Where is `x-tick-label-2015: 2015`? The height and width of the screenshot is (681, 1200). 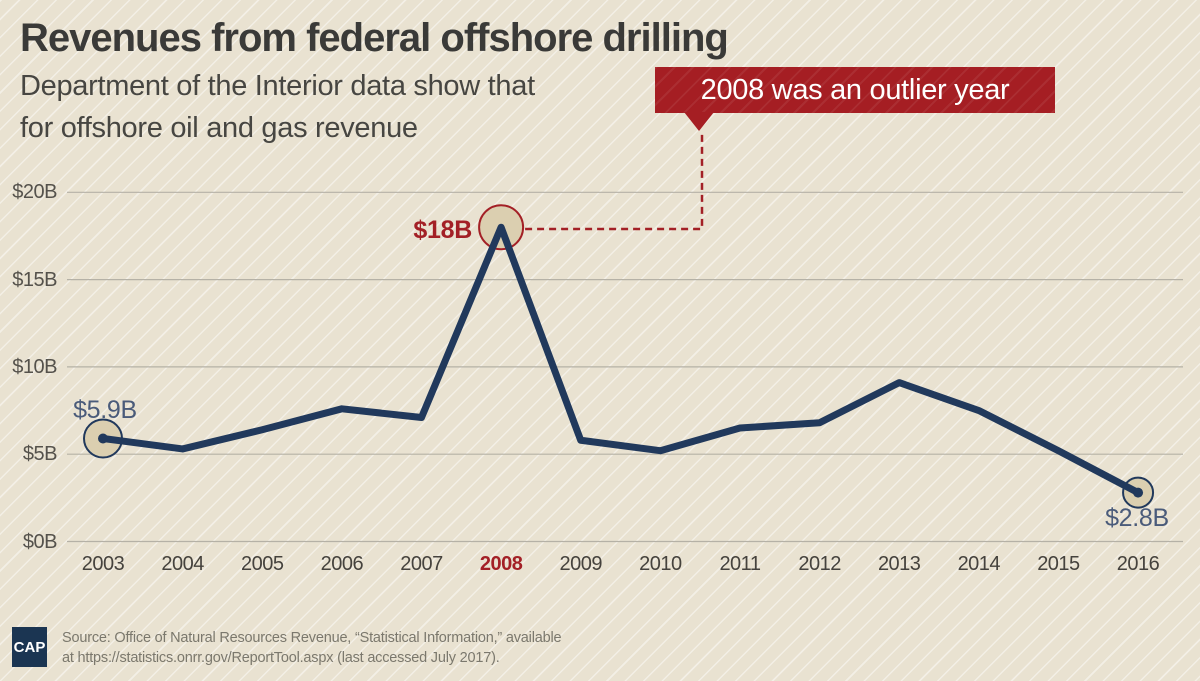 x-tick-label-2015: 2015 is located at coordinates (1058, 564).